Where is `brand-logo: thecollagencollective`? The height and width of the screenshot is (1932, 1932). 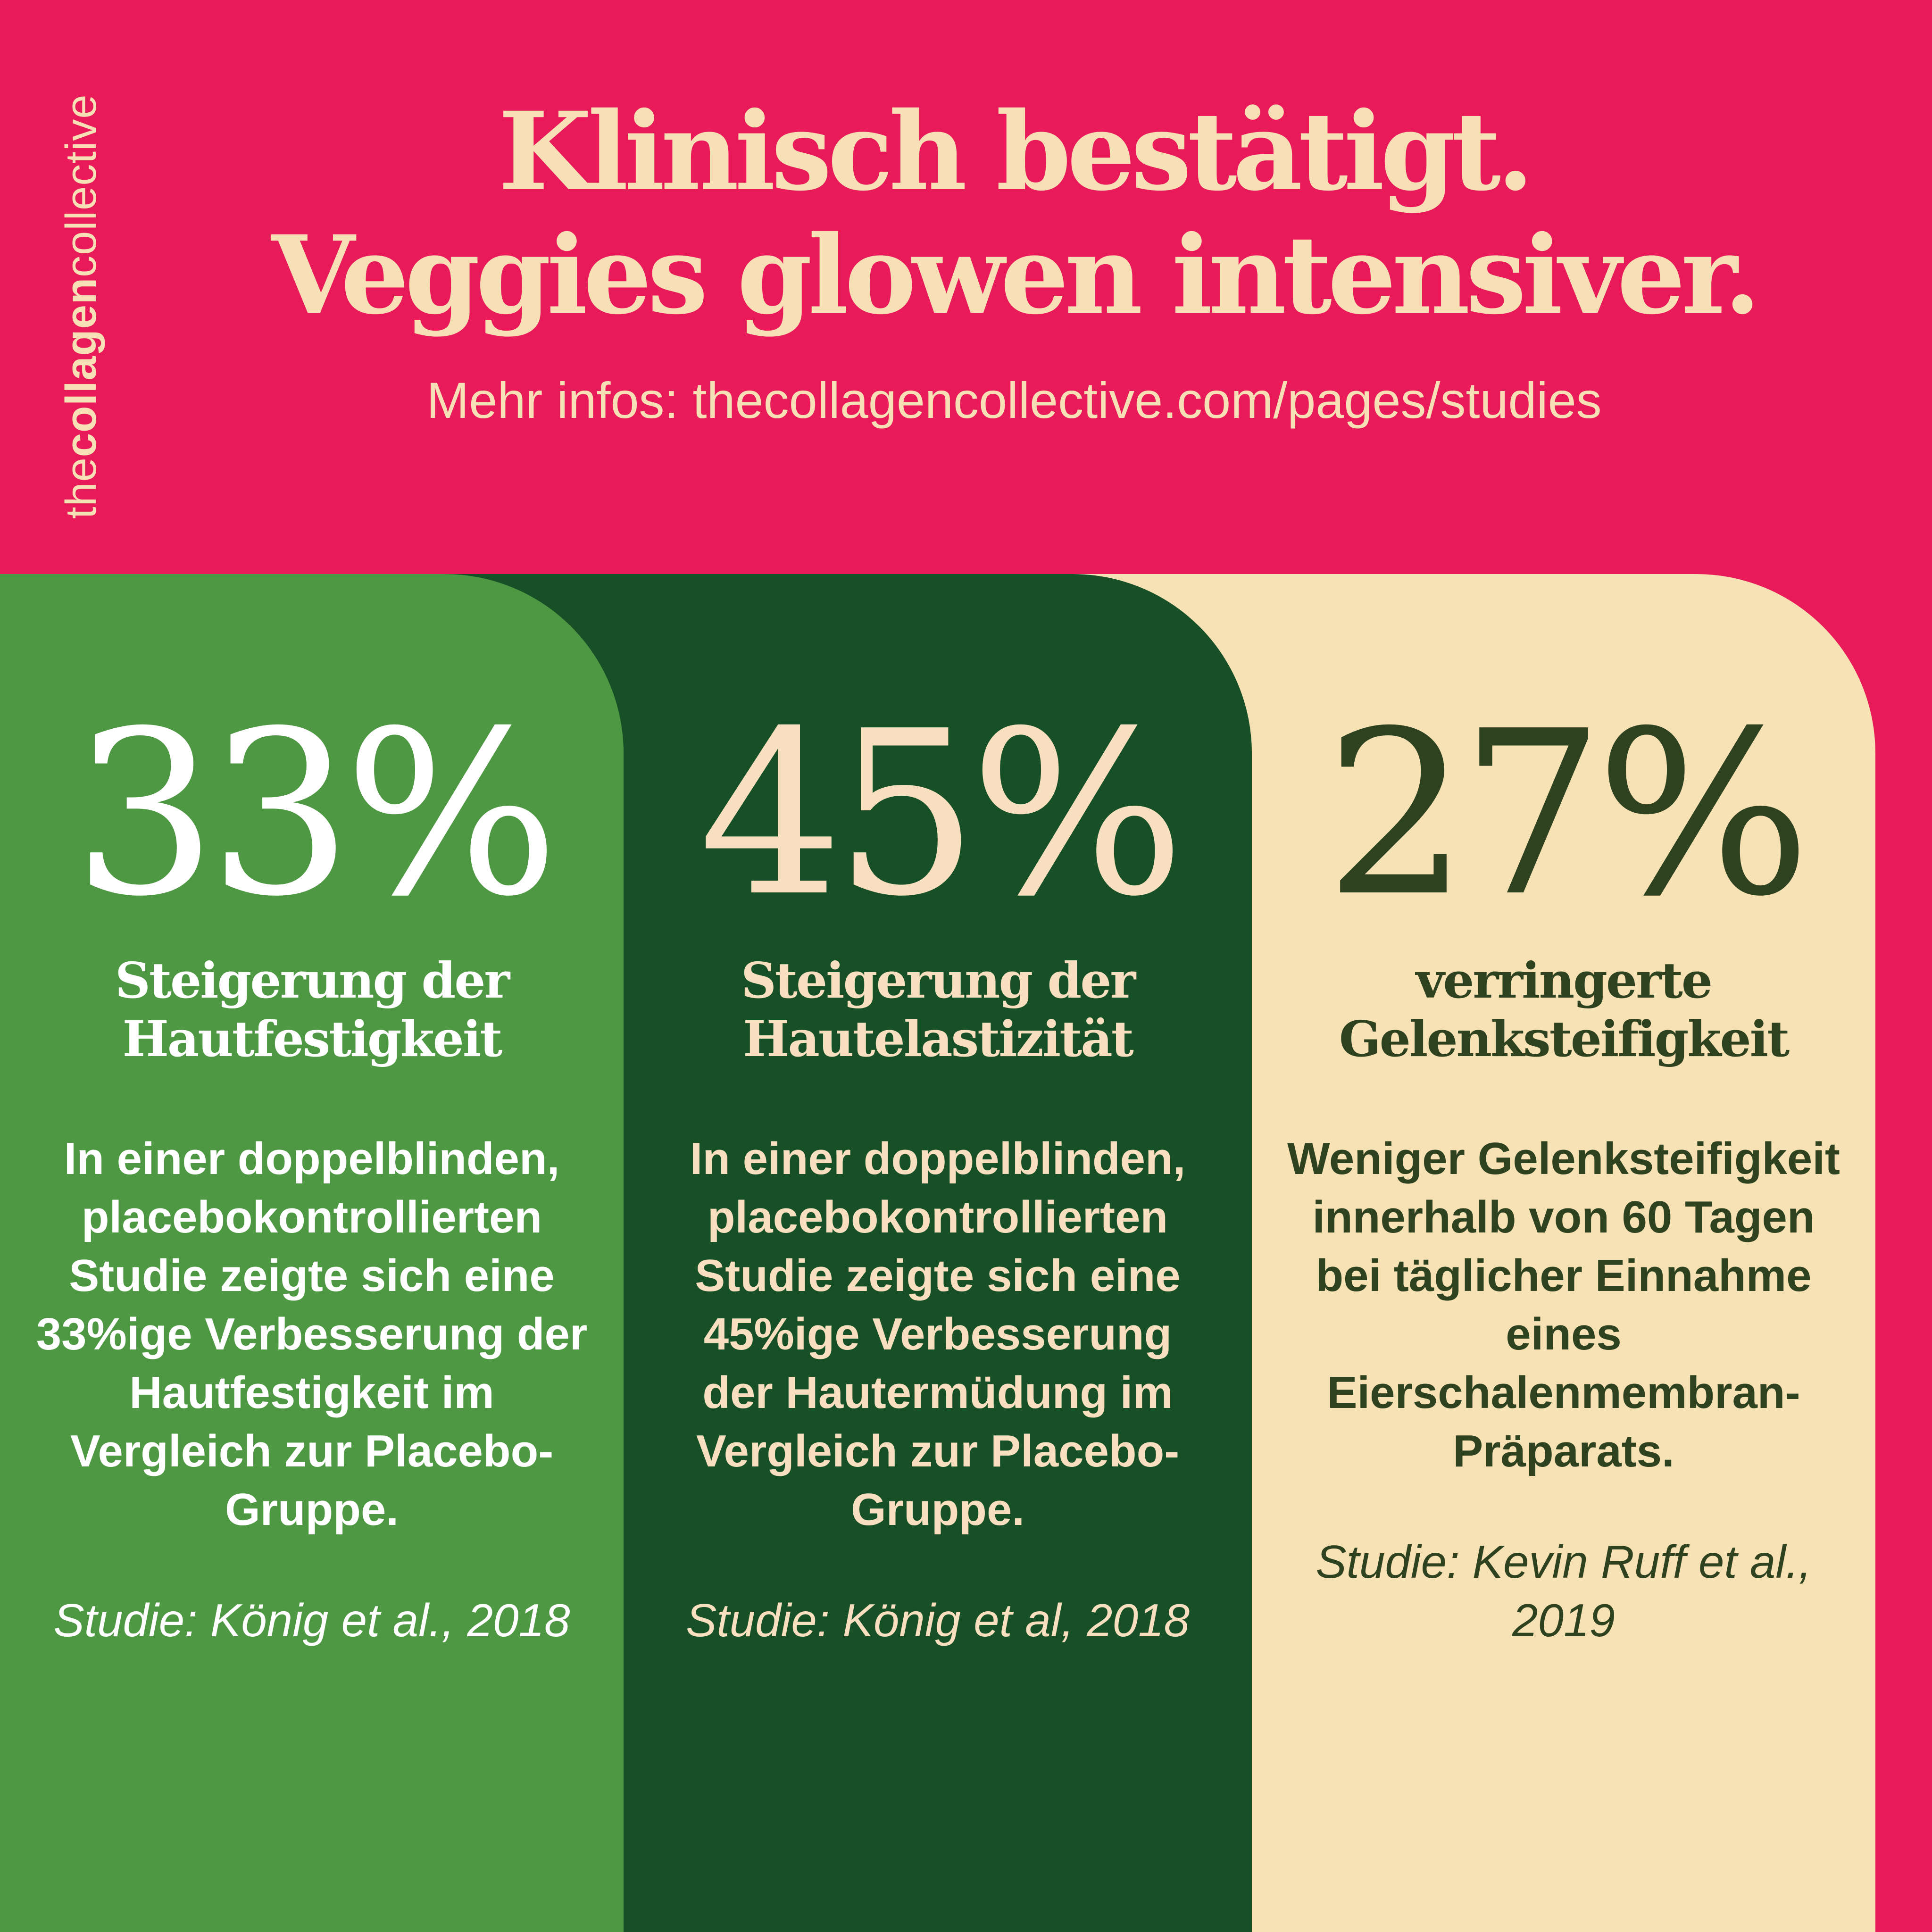 brand-logo: thecollagencollective is located at coordinates (81, 306).